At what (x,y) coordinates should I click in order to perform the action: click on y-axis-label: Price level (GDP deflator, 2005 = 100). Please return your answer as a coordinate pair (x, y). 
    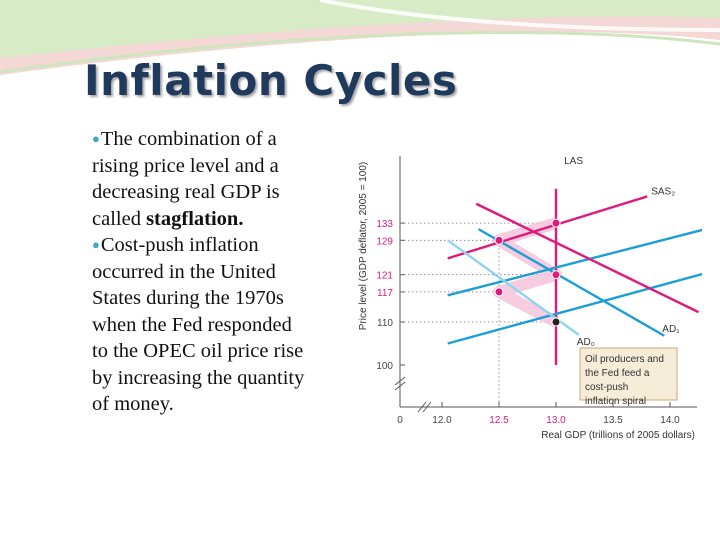
    Looking at the image, I should click on (363, 246).